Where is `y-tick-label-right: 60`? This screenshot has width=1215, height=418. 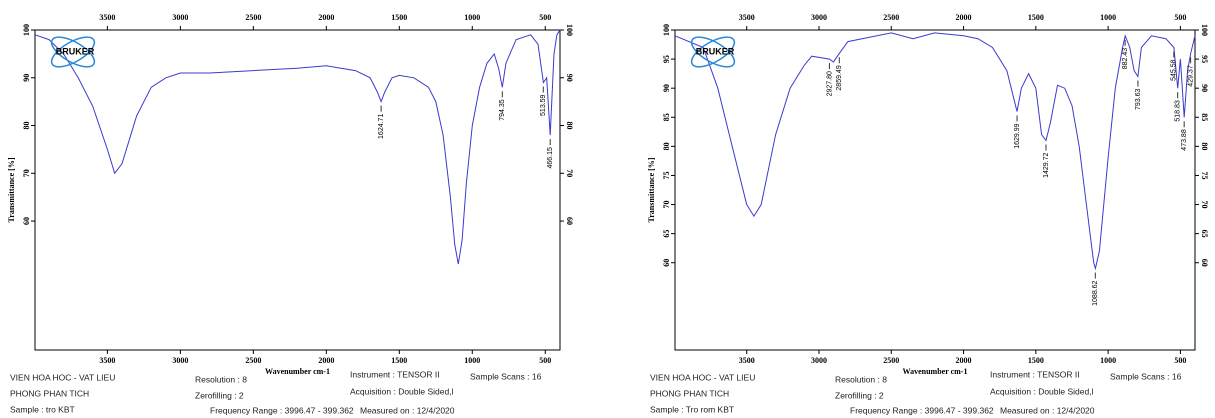
y-tick-label-right: 60 is located at coordinates (1204, 263).